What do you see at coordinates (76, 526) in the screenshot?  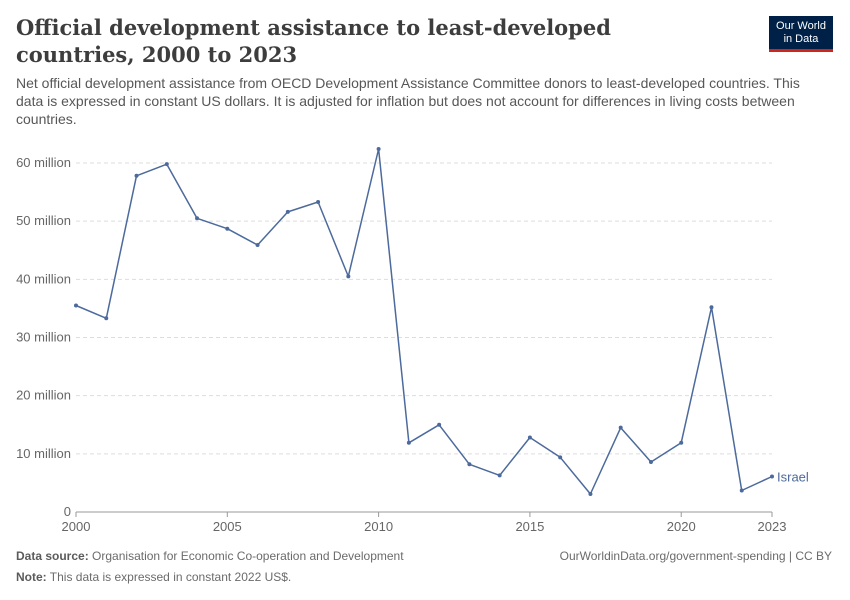 I see `x-tick-label: 2000` at bounding box center [76, 526].